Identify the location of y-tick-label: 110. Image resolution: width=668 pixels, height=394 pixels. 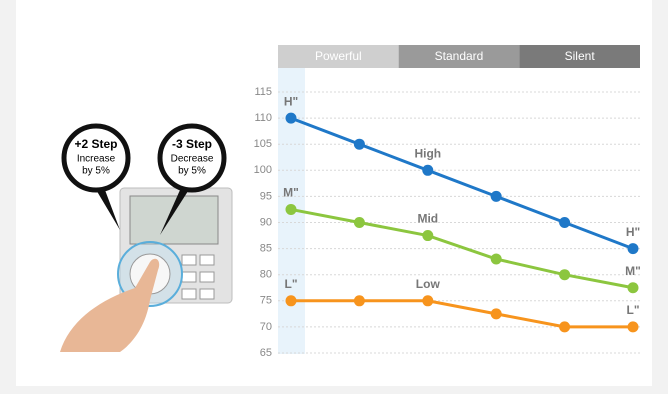
(263, 118).